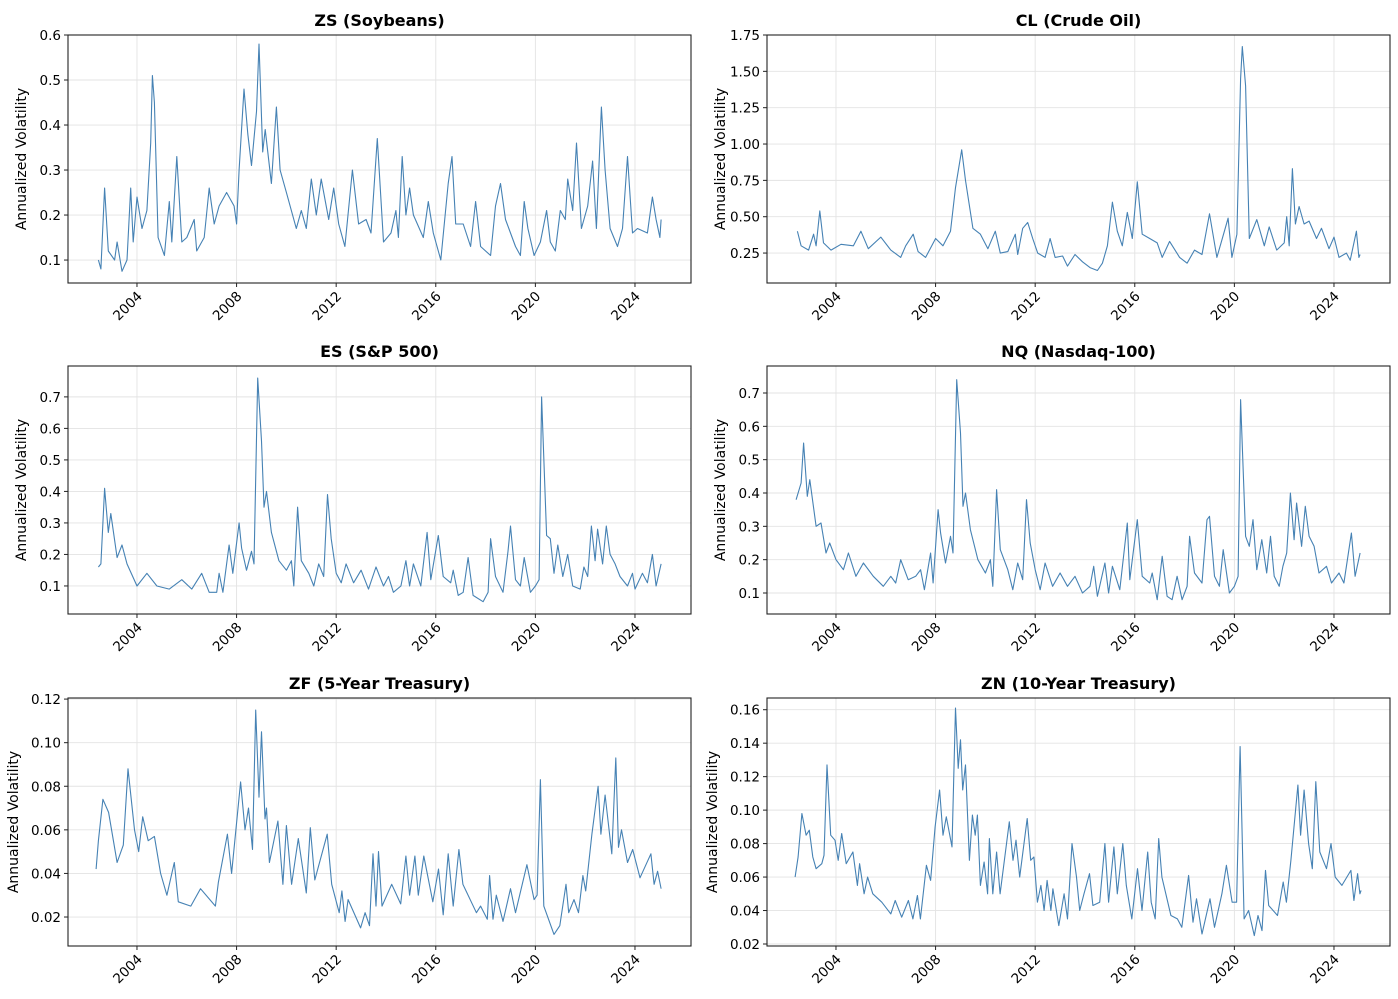 This screenshot has height=999, width=1398. What do you see at coordinates (379, 683) in the screenshot?
I see `subplot-title: ZF (5-Year Treasury)` at bounding box center [379, 683].